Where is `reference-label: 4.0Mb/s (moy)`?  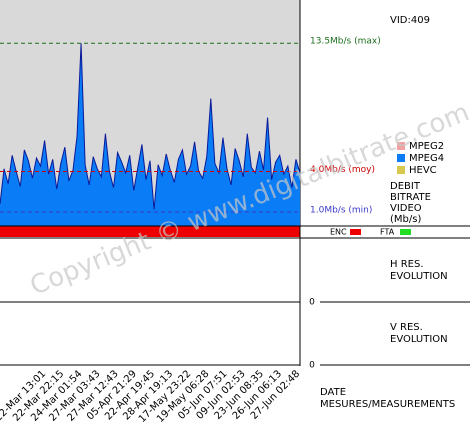
reference-label: 4.0Mb/s (moy) is located at coordinates (342, 170).